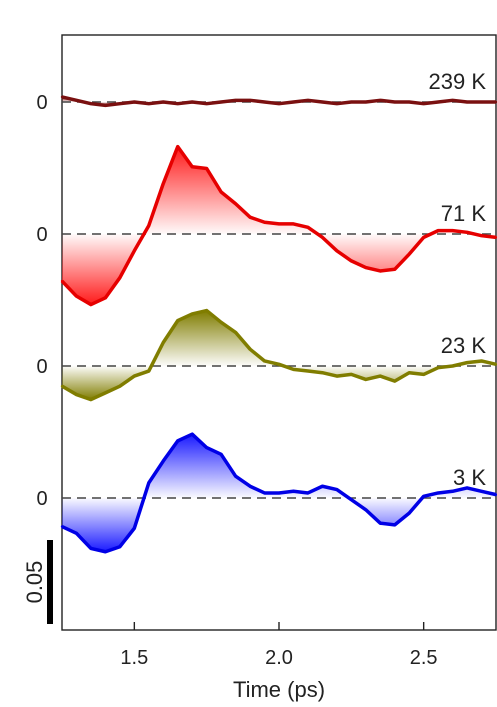 The height and width of the screenshot is (707, 497). Describe the element at coordinates (279, 645) in the screenshot. I see `x-axis-ticks: 1.5 2.0 2.5` at that location.